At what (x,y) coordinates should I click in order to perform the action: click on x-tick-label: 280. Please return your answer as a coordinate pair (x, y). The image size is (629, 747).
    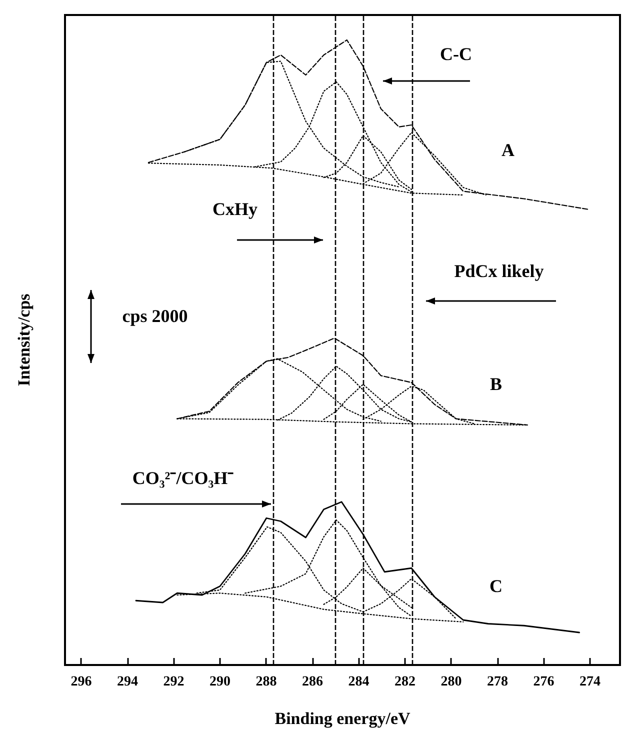
    Looking at the image, I should click on (451, 682).